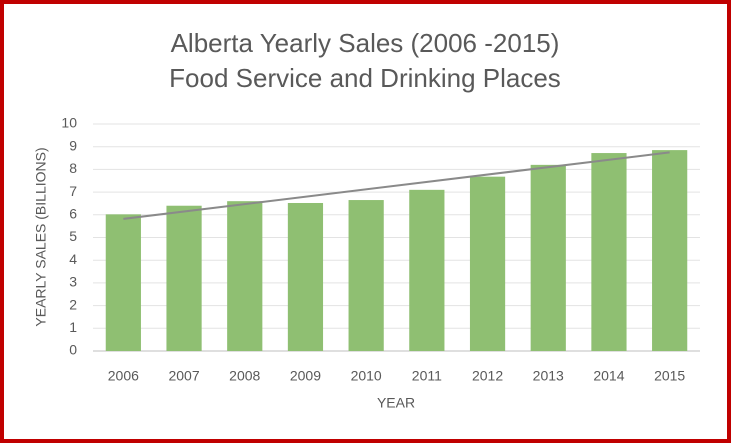 Image resolution: width=731 pixels, height=443 pixels. I want to click on chart-title: Alberta Yearly Sales (2006 -2015), so click(365, 43).